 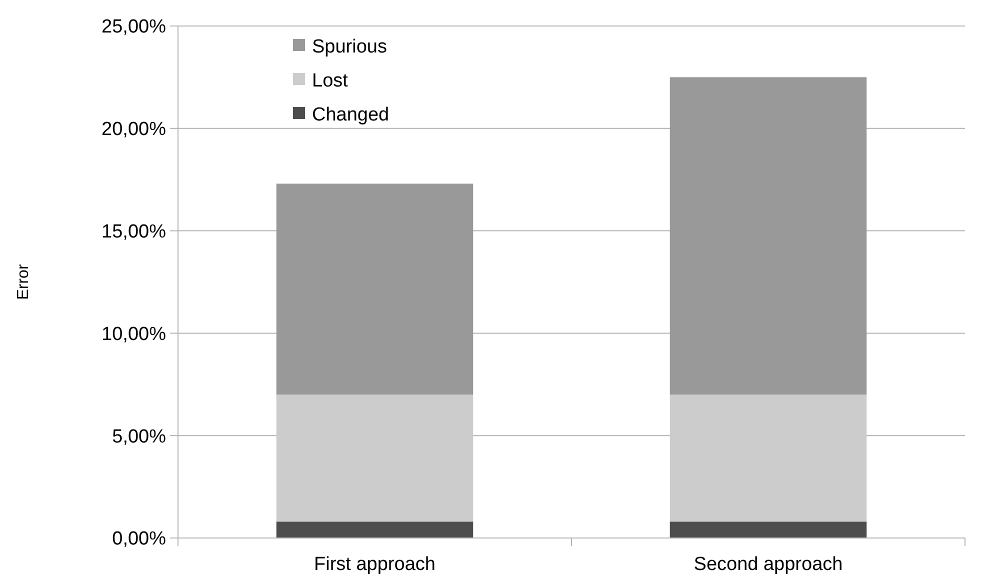 I want to click on y-tick-label: 15,00%, so click(x=134, y=231).